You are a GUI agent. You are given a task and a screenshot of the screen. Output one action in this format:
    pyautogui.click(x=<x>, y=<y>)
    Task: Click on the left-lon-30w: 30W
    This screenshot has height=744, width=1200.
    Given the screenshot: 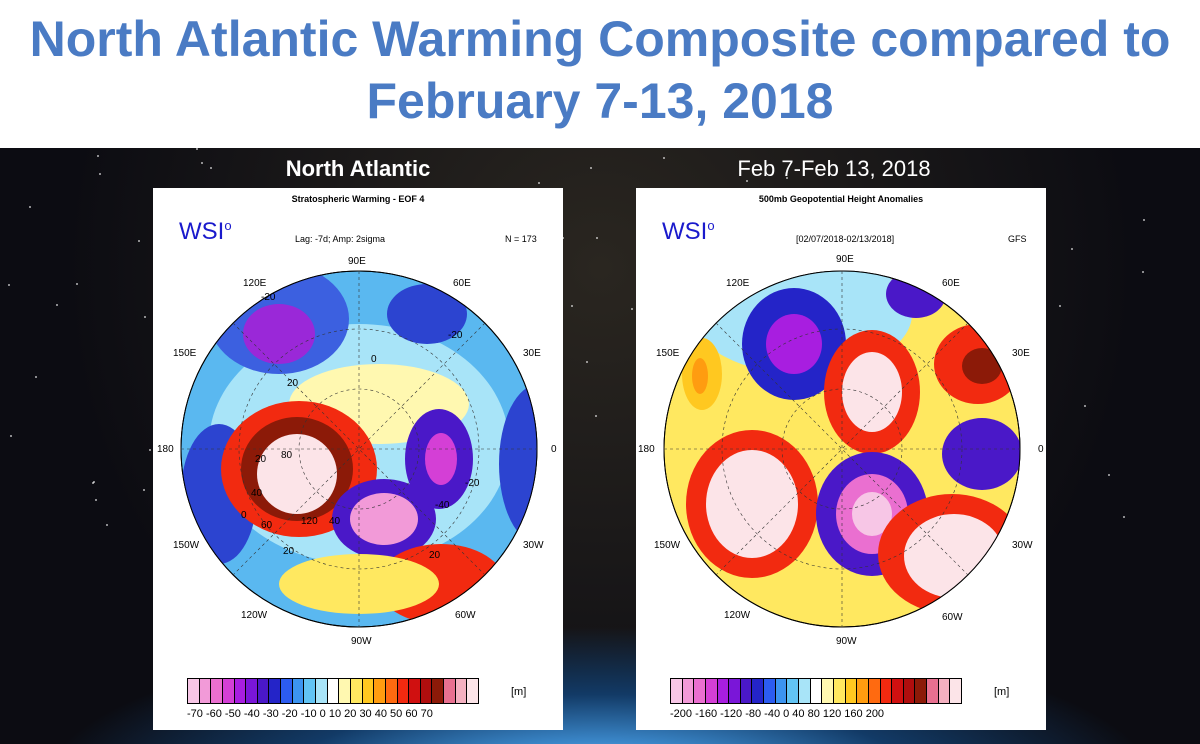 What is the action you would take?
    pyautogui.click(x=533, y=545)
    